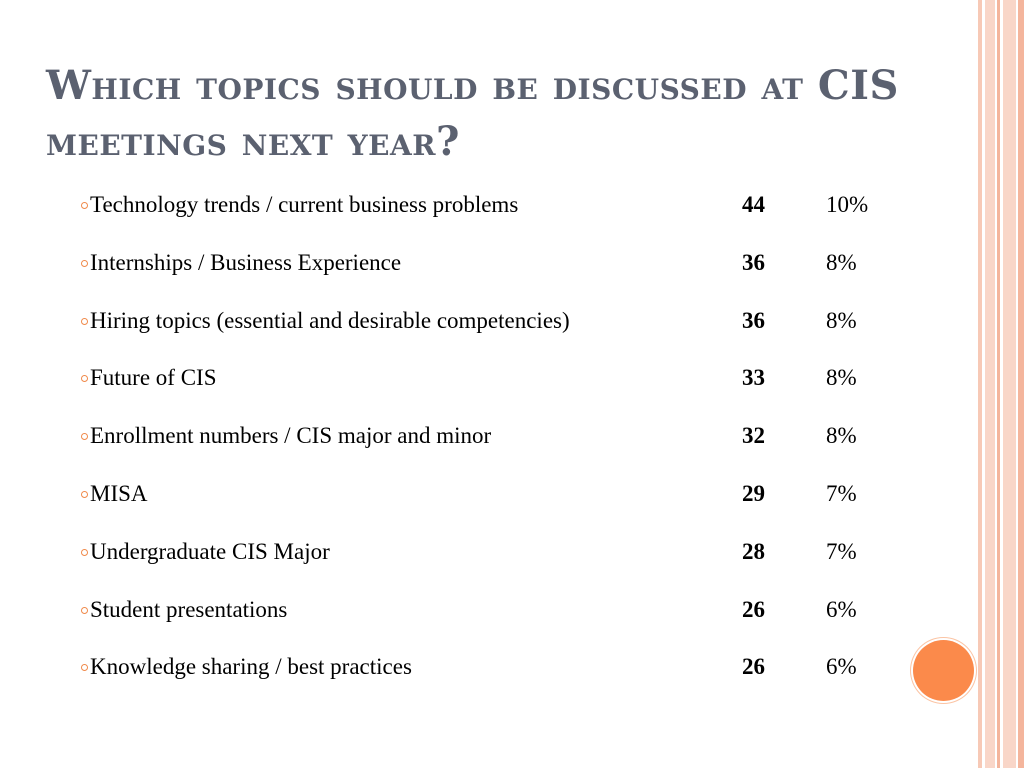 This screenshot has height=768, width=1024. Describe the element at coordinates (753, 436) in the screenshot. I see `topic-count: 32` at that location.